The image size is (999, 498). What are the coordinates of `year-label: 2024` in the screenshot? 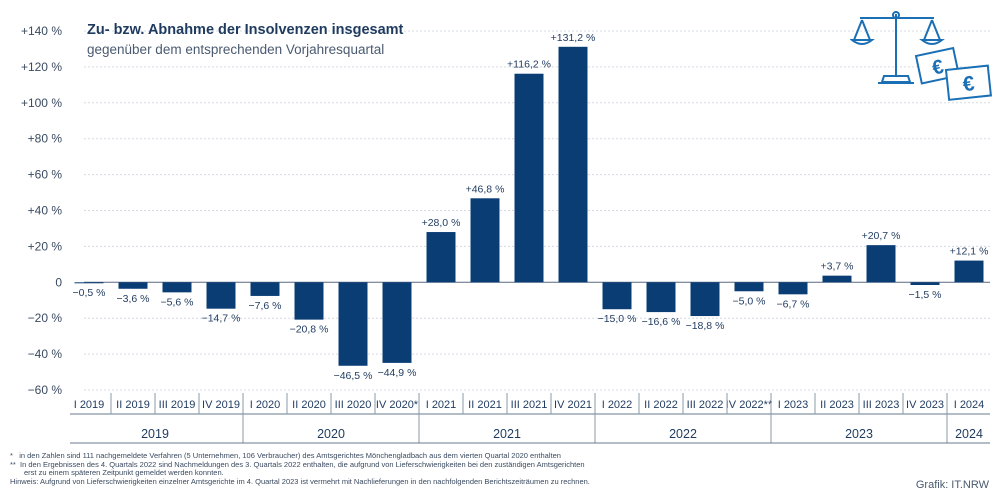 It's located at (969, 434).